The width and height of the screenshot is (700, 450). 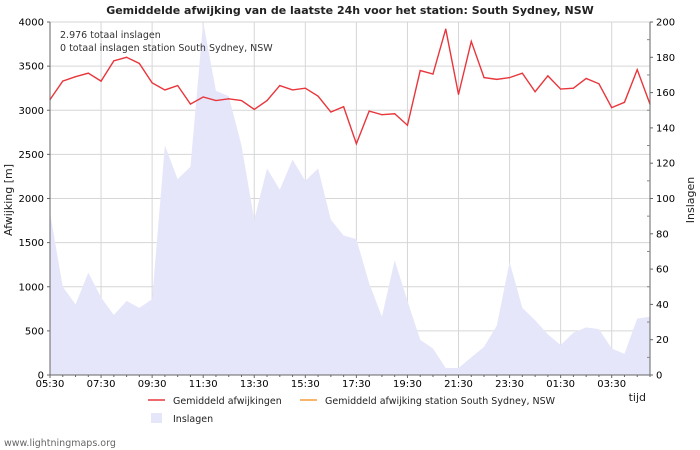 I want to click on x-tick-label: 21:30, so click(x=458, y=384).